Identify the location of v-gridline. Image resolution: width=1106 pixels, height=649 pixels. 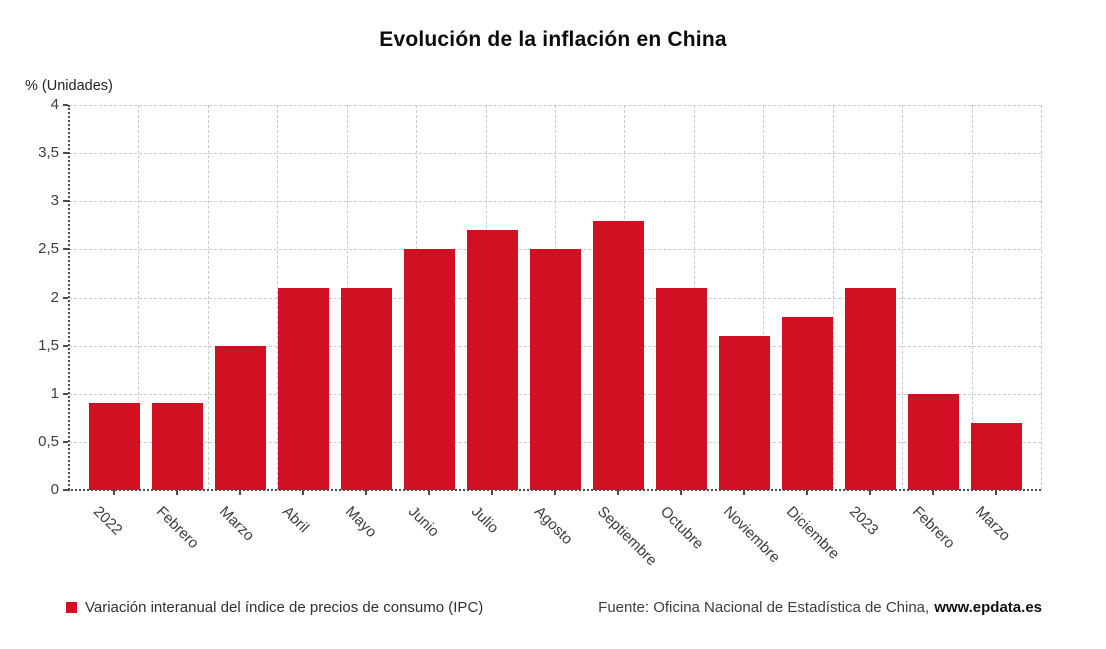
(1041, 297).